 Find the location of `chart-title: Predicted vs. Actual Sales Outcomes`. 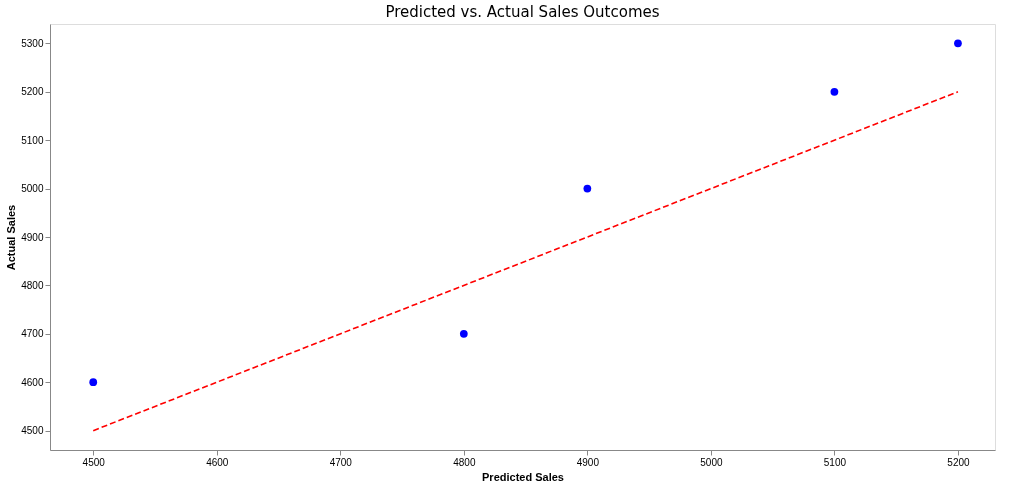

chart-title: Predicted vs. Actual Sales Outcomes is located at coordinates (522, 12).